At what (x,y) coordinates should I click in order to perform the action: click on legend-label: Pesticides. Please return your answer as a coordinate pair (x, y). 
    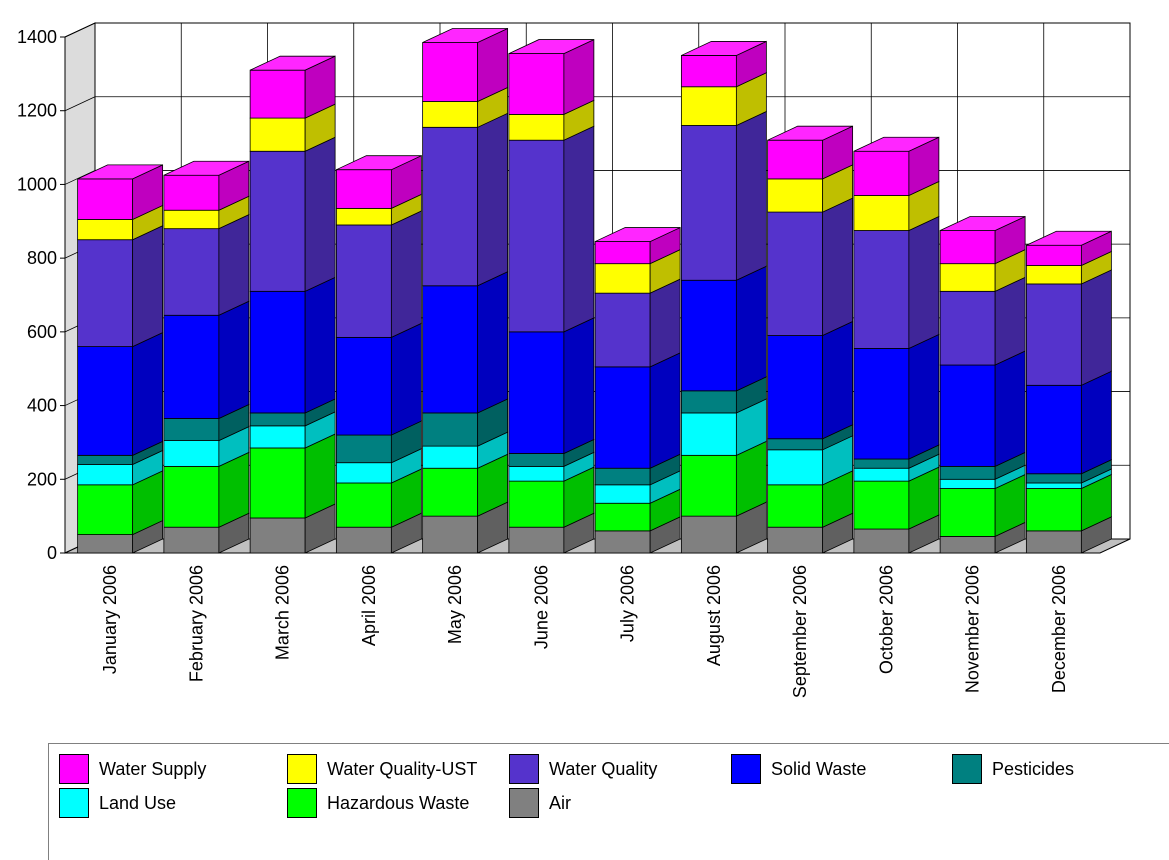
    Looking at the image, I should click on (1033, 768).